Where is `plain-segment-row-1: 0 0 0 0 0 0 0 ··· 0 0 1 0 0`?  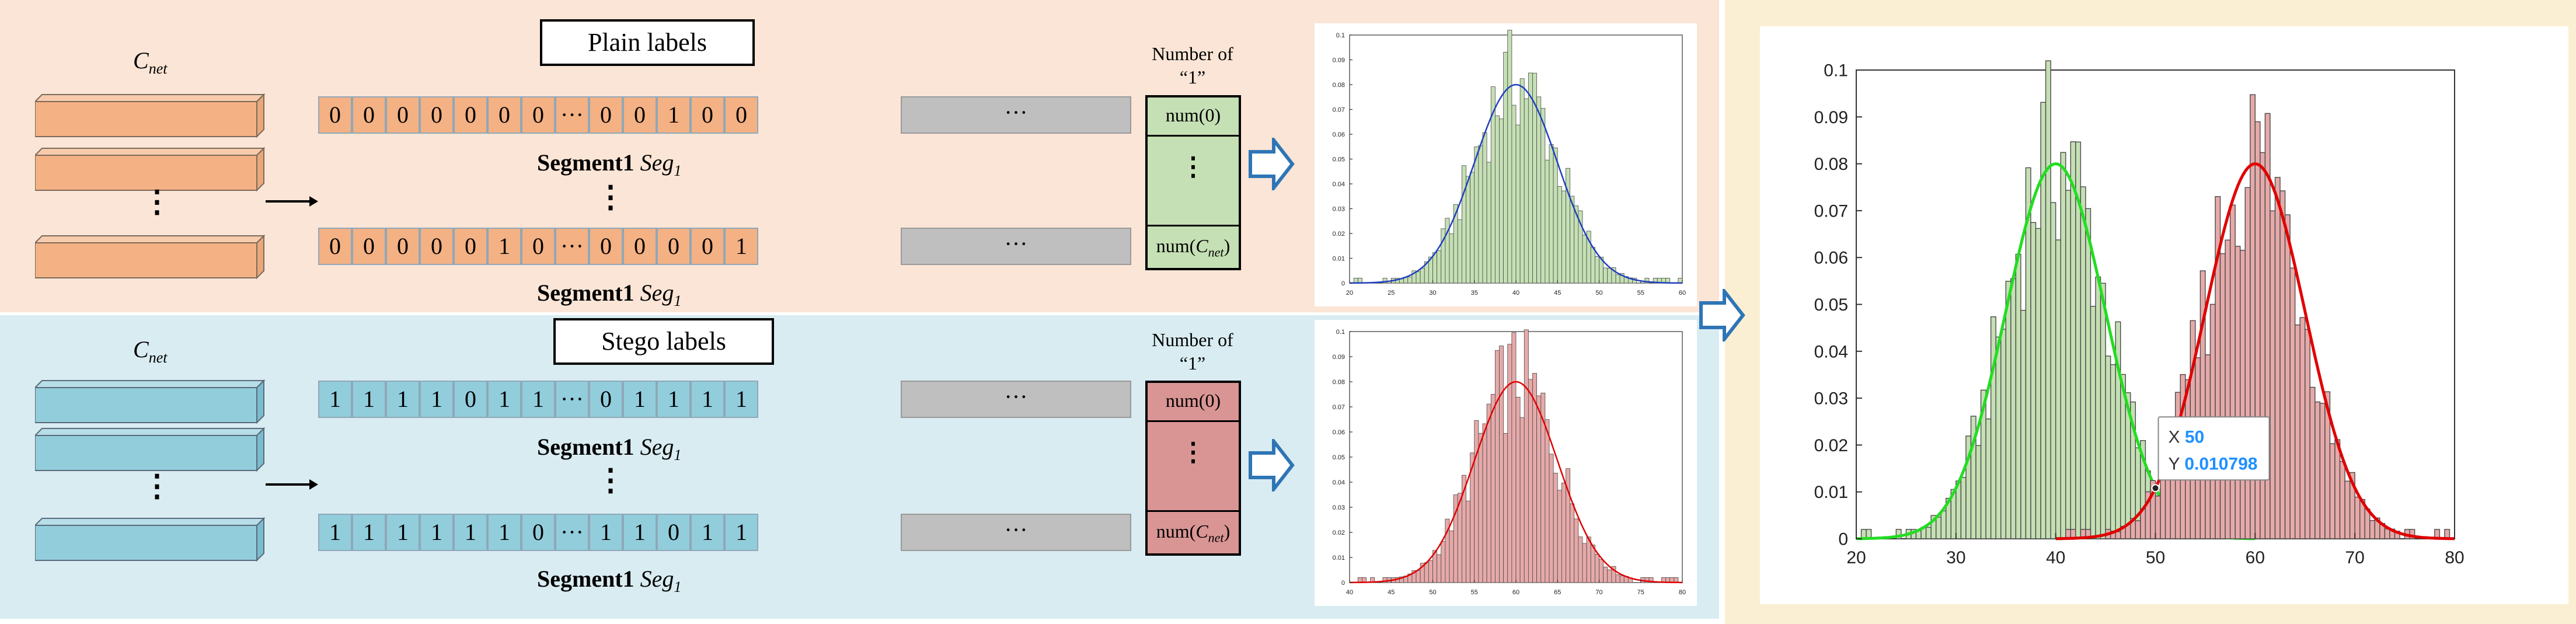
plain-segment-row-1: 0 0 0 0 0 0 0 ··· 0 0 1 0 0 is located at coordinates (538, 115).